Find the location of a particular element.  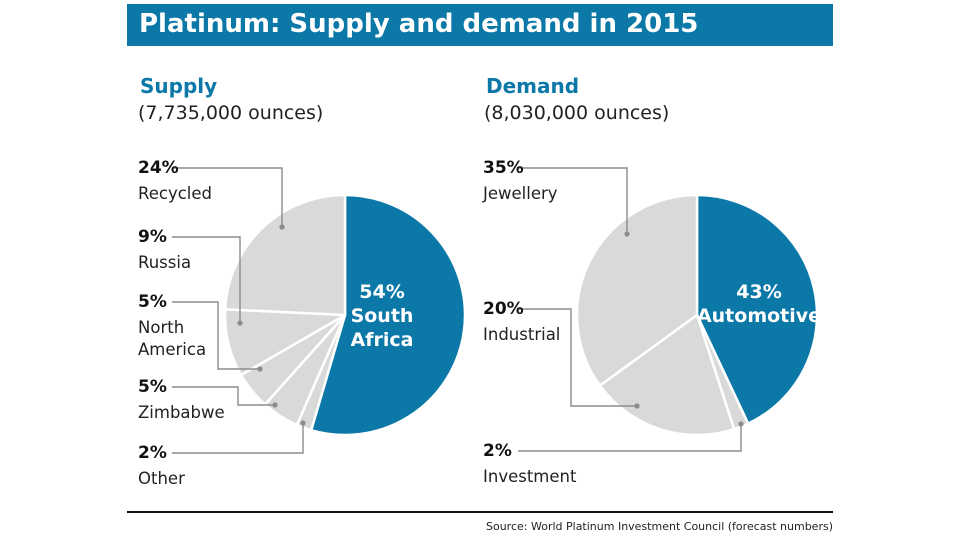

supply-leader-other is located at coordinates (238, 438).